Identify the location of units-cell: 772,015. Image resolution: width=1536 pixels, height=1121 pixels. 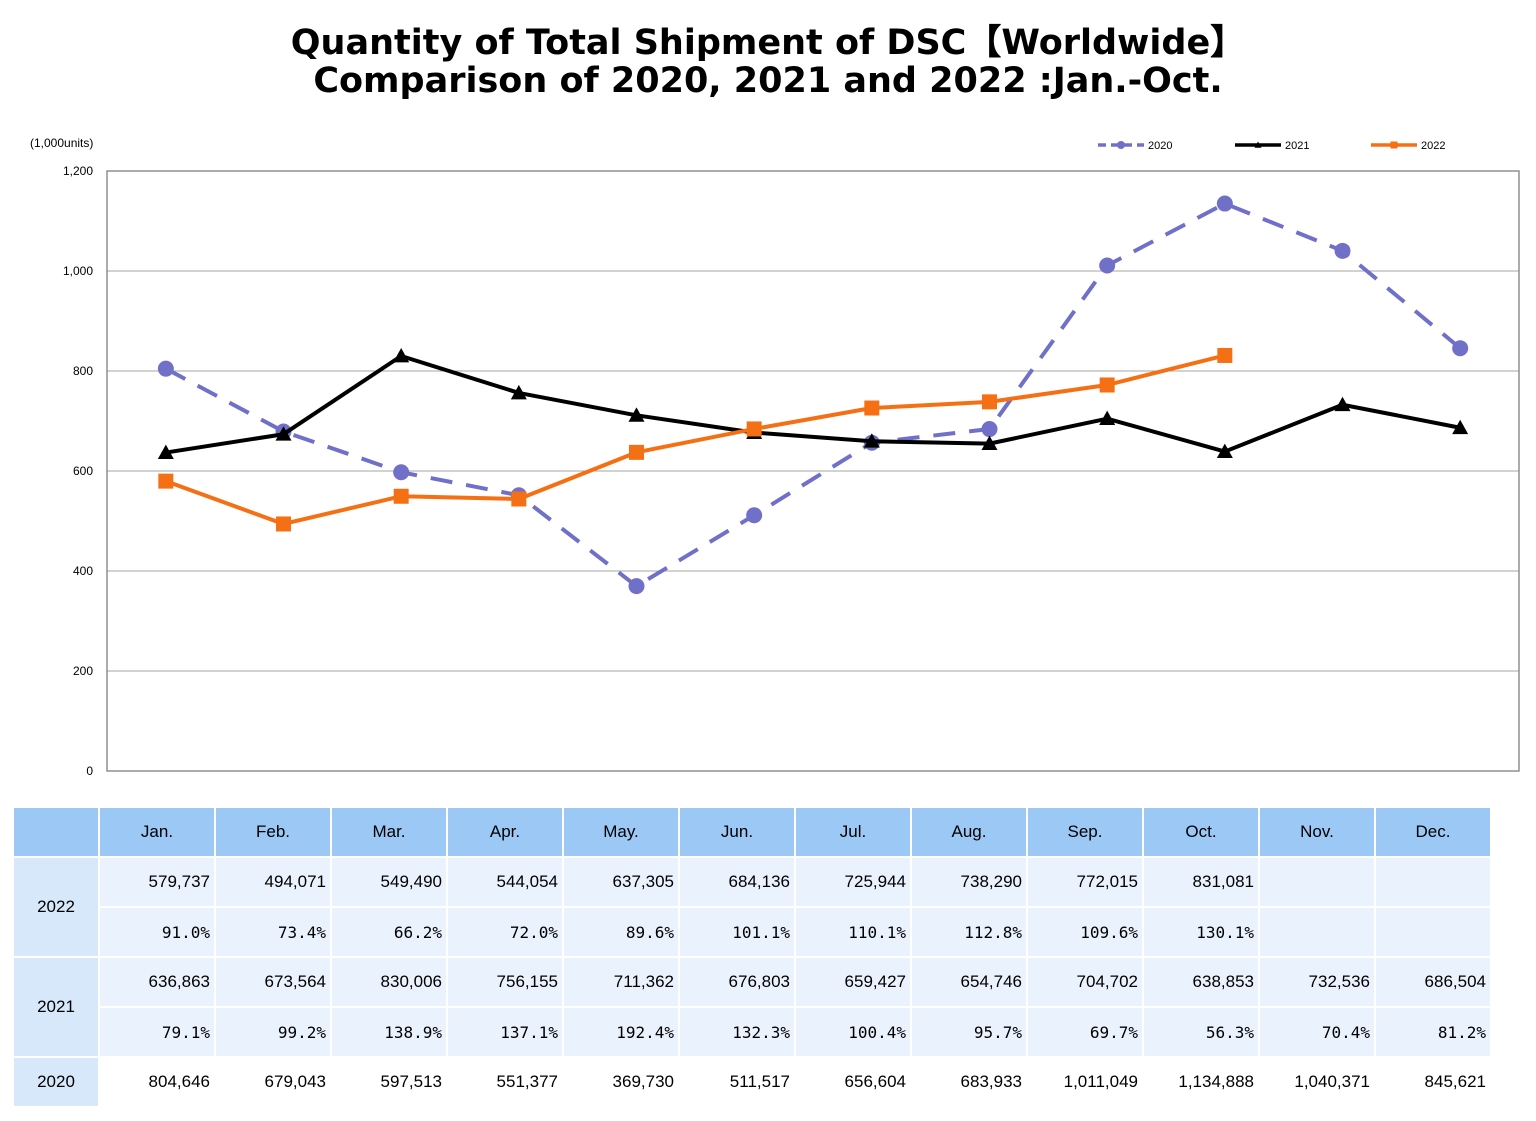
(1085, 882).